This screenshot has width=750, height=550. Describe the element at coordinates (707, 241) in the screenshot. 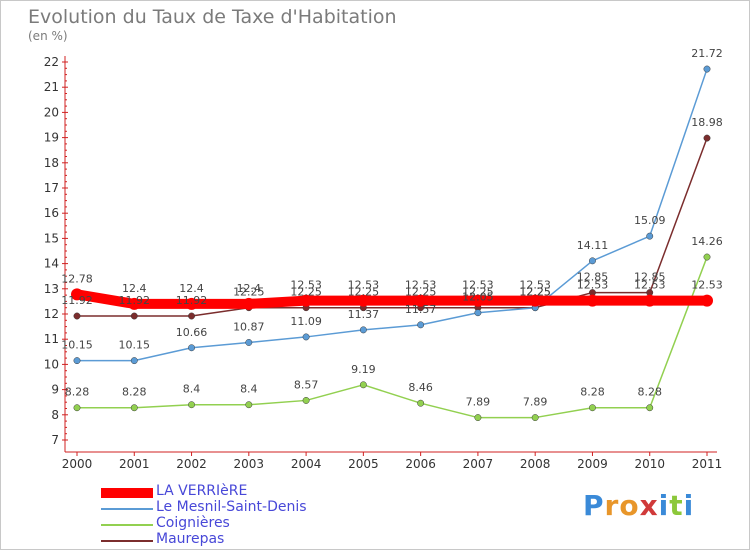

I see `data-label-2: 14.26` at that location.